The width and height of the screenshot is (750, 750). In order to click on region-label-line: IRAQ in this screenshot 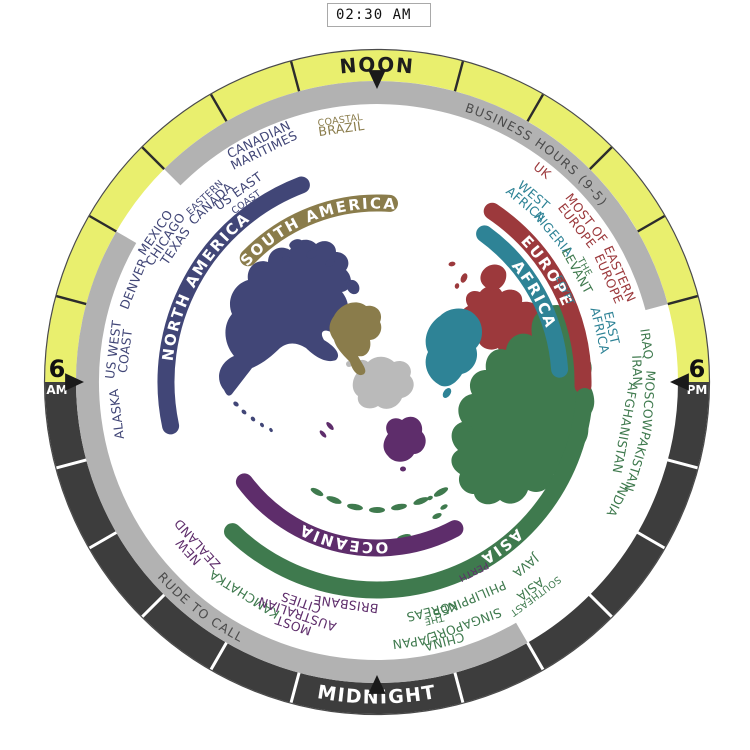, I will do `click(646, 344)`.